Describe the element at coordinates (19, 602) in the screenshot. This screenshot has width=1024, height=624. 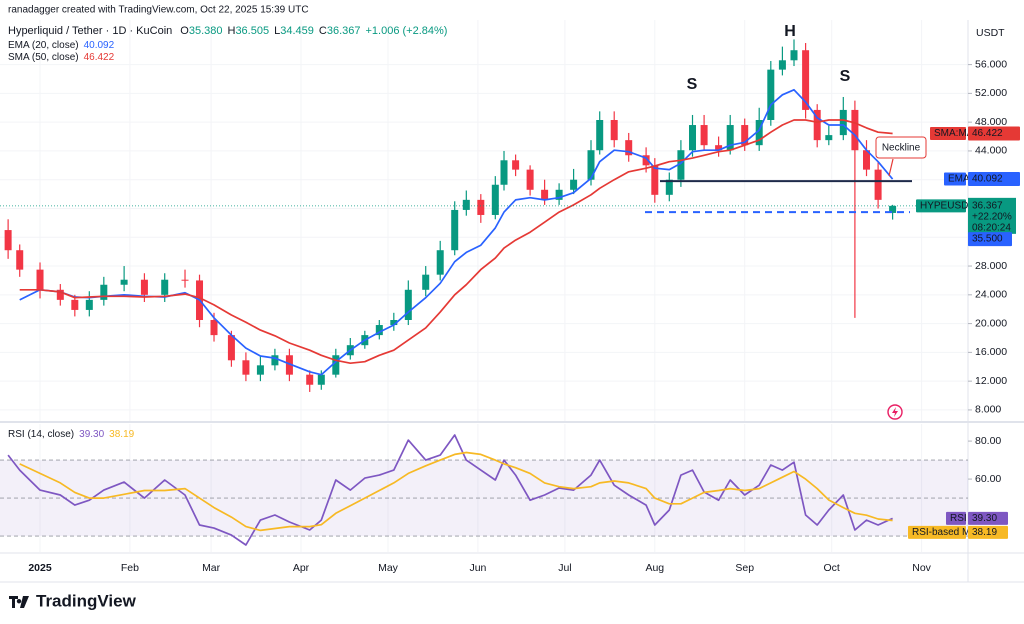
I see `logo-icon` at that location.